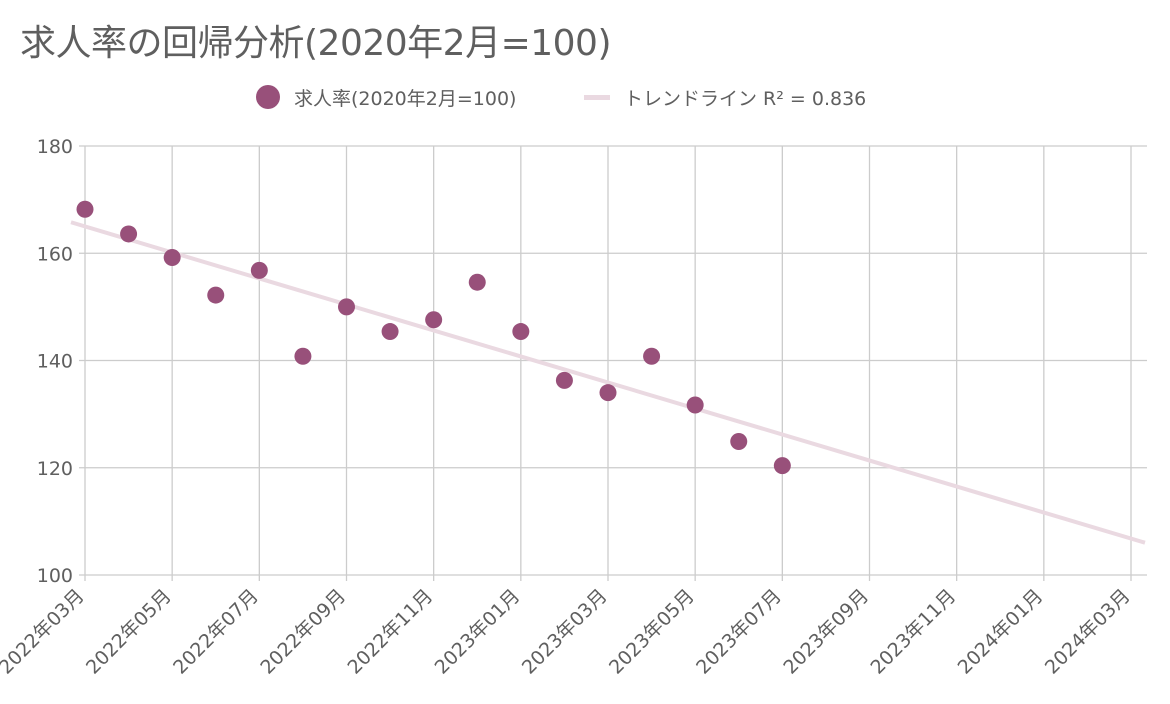 This screenshot has width=1170, height=704. I want to click on x-tick-label: 2023年11月, so click(913, 632).